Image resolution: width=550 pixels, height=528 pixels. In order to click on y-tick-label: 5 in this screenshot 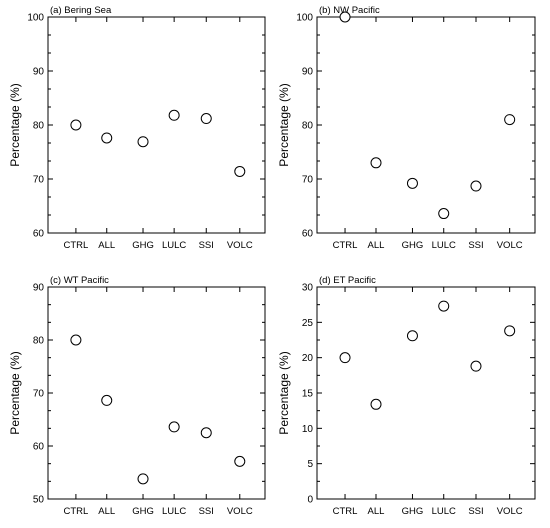, I will do `click(310, 464)`.